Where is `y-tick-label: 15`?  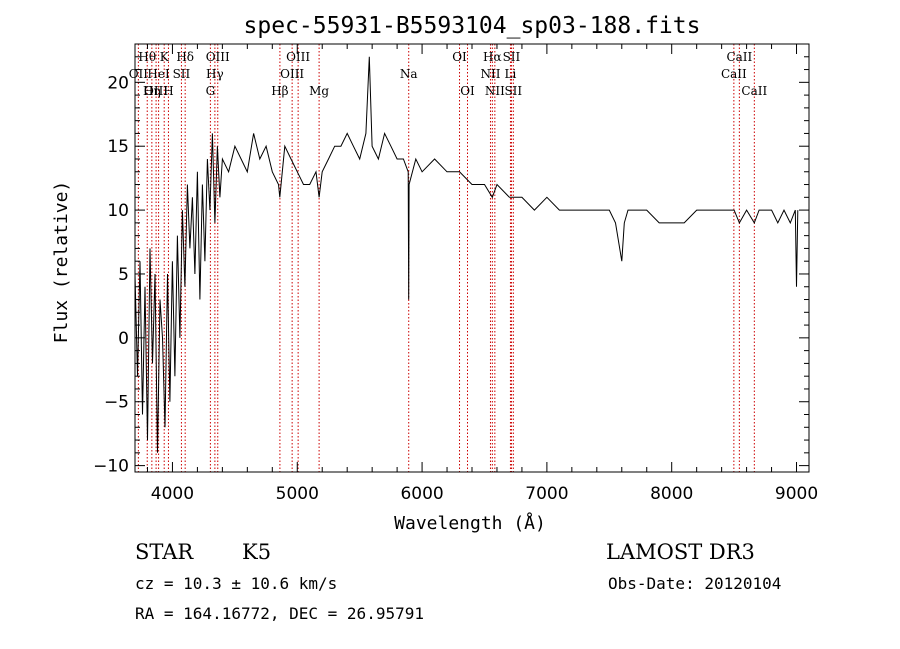 y-tick-label: 15 is located at coordinates (118, 147).